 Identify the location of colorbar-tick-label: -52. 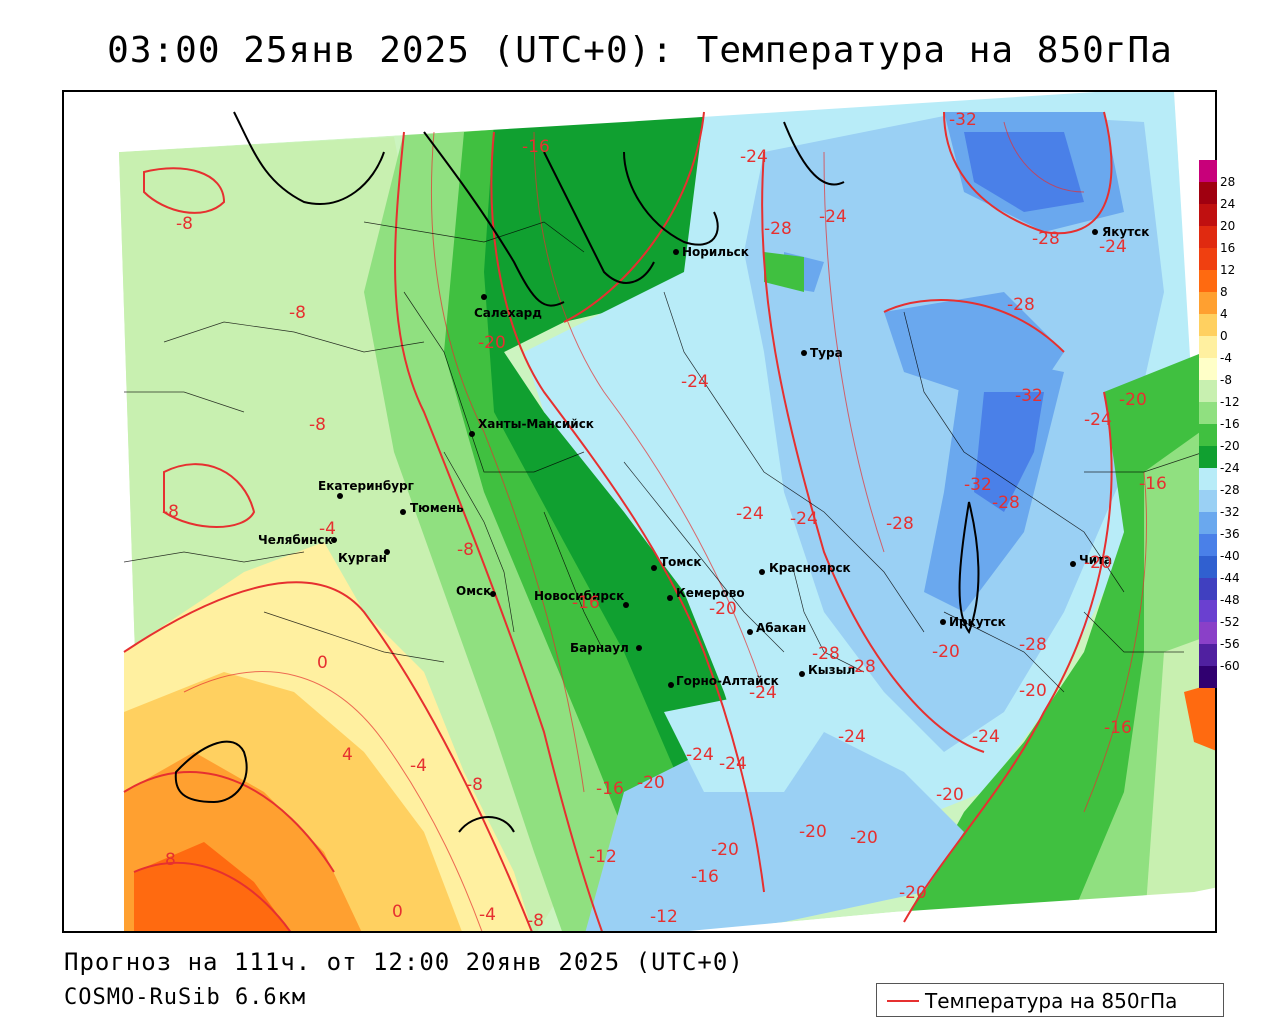
(1230, 622).